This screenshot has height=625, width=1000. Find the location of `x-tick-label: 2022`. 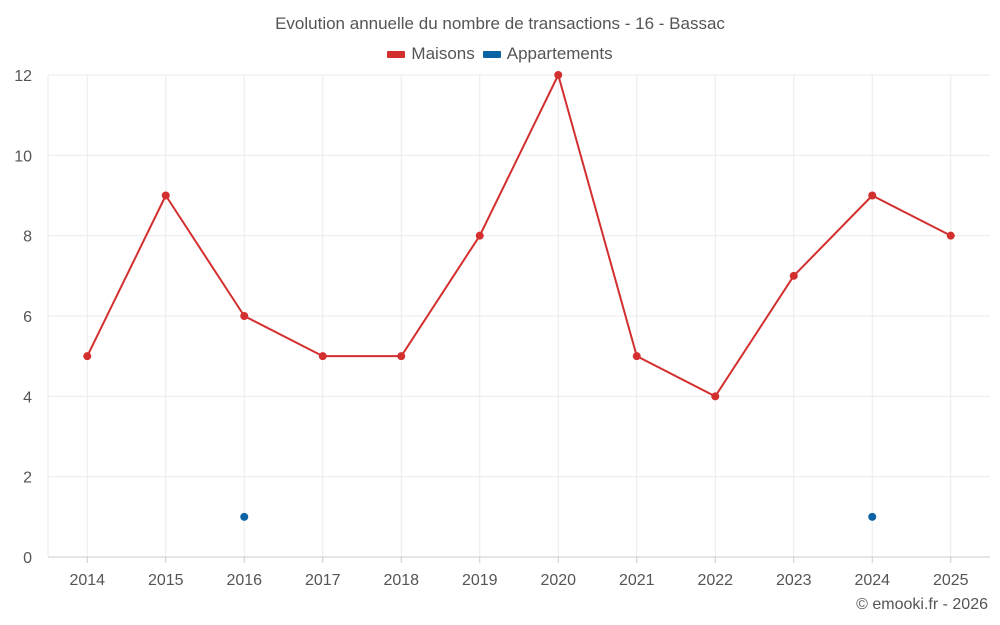

x-tick-label: 2022 is located at coordinates (715, 580).